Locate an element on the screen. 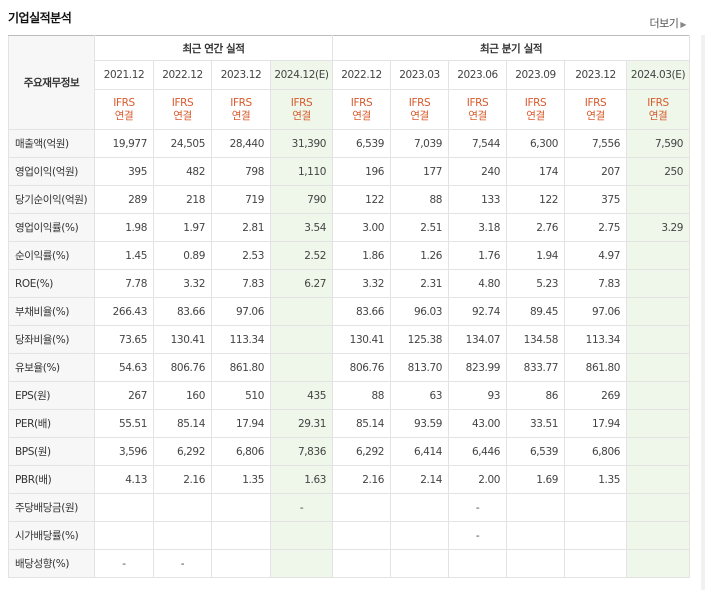  table-cell: 7,039 is located at coordinates (420, 143).